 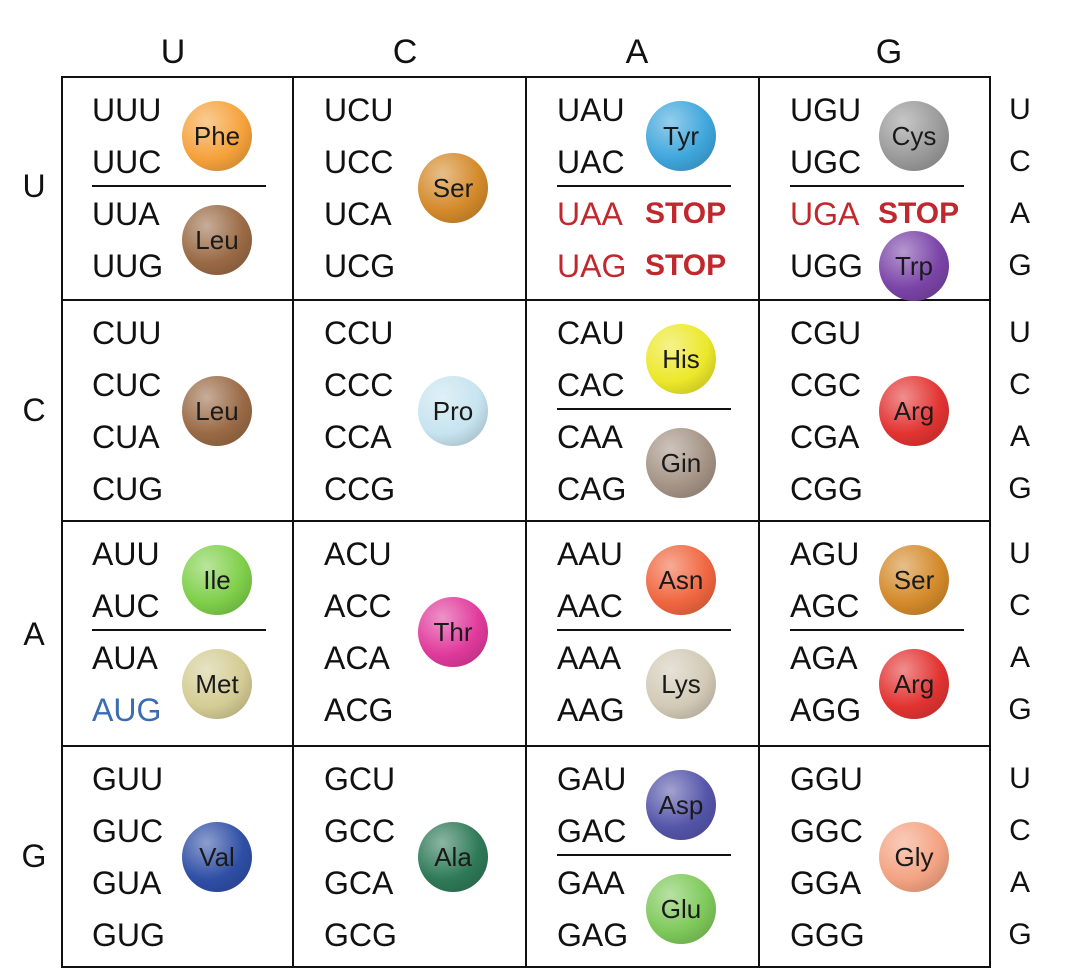 I want to click on col-header-c: C, so click(x=405, y=52).